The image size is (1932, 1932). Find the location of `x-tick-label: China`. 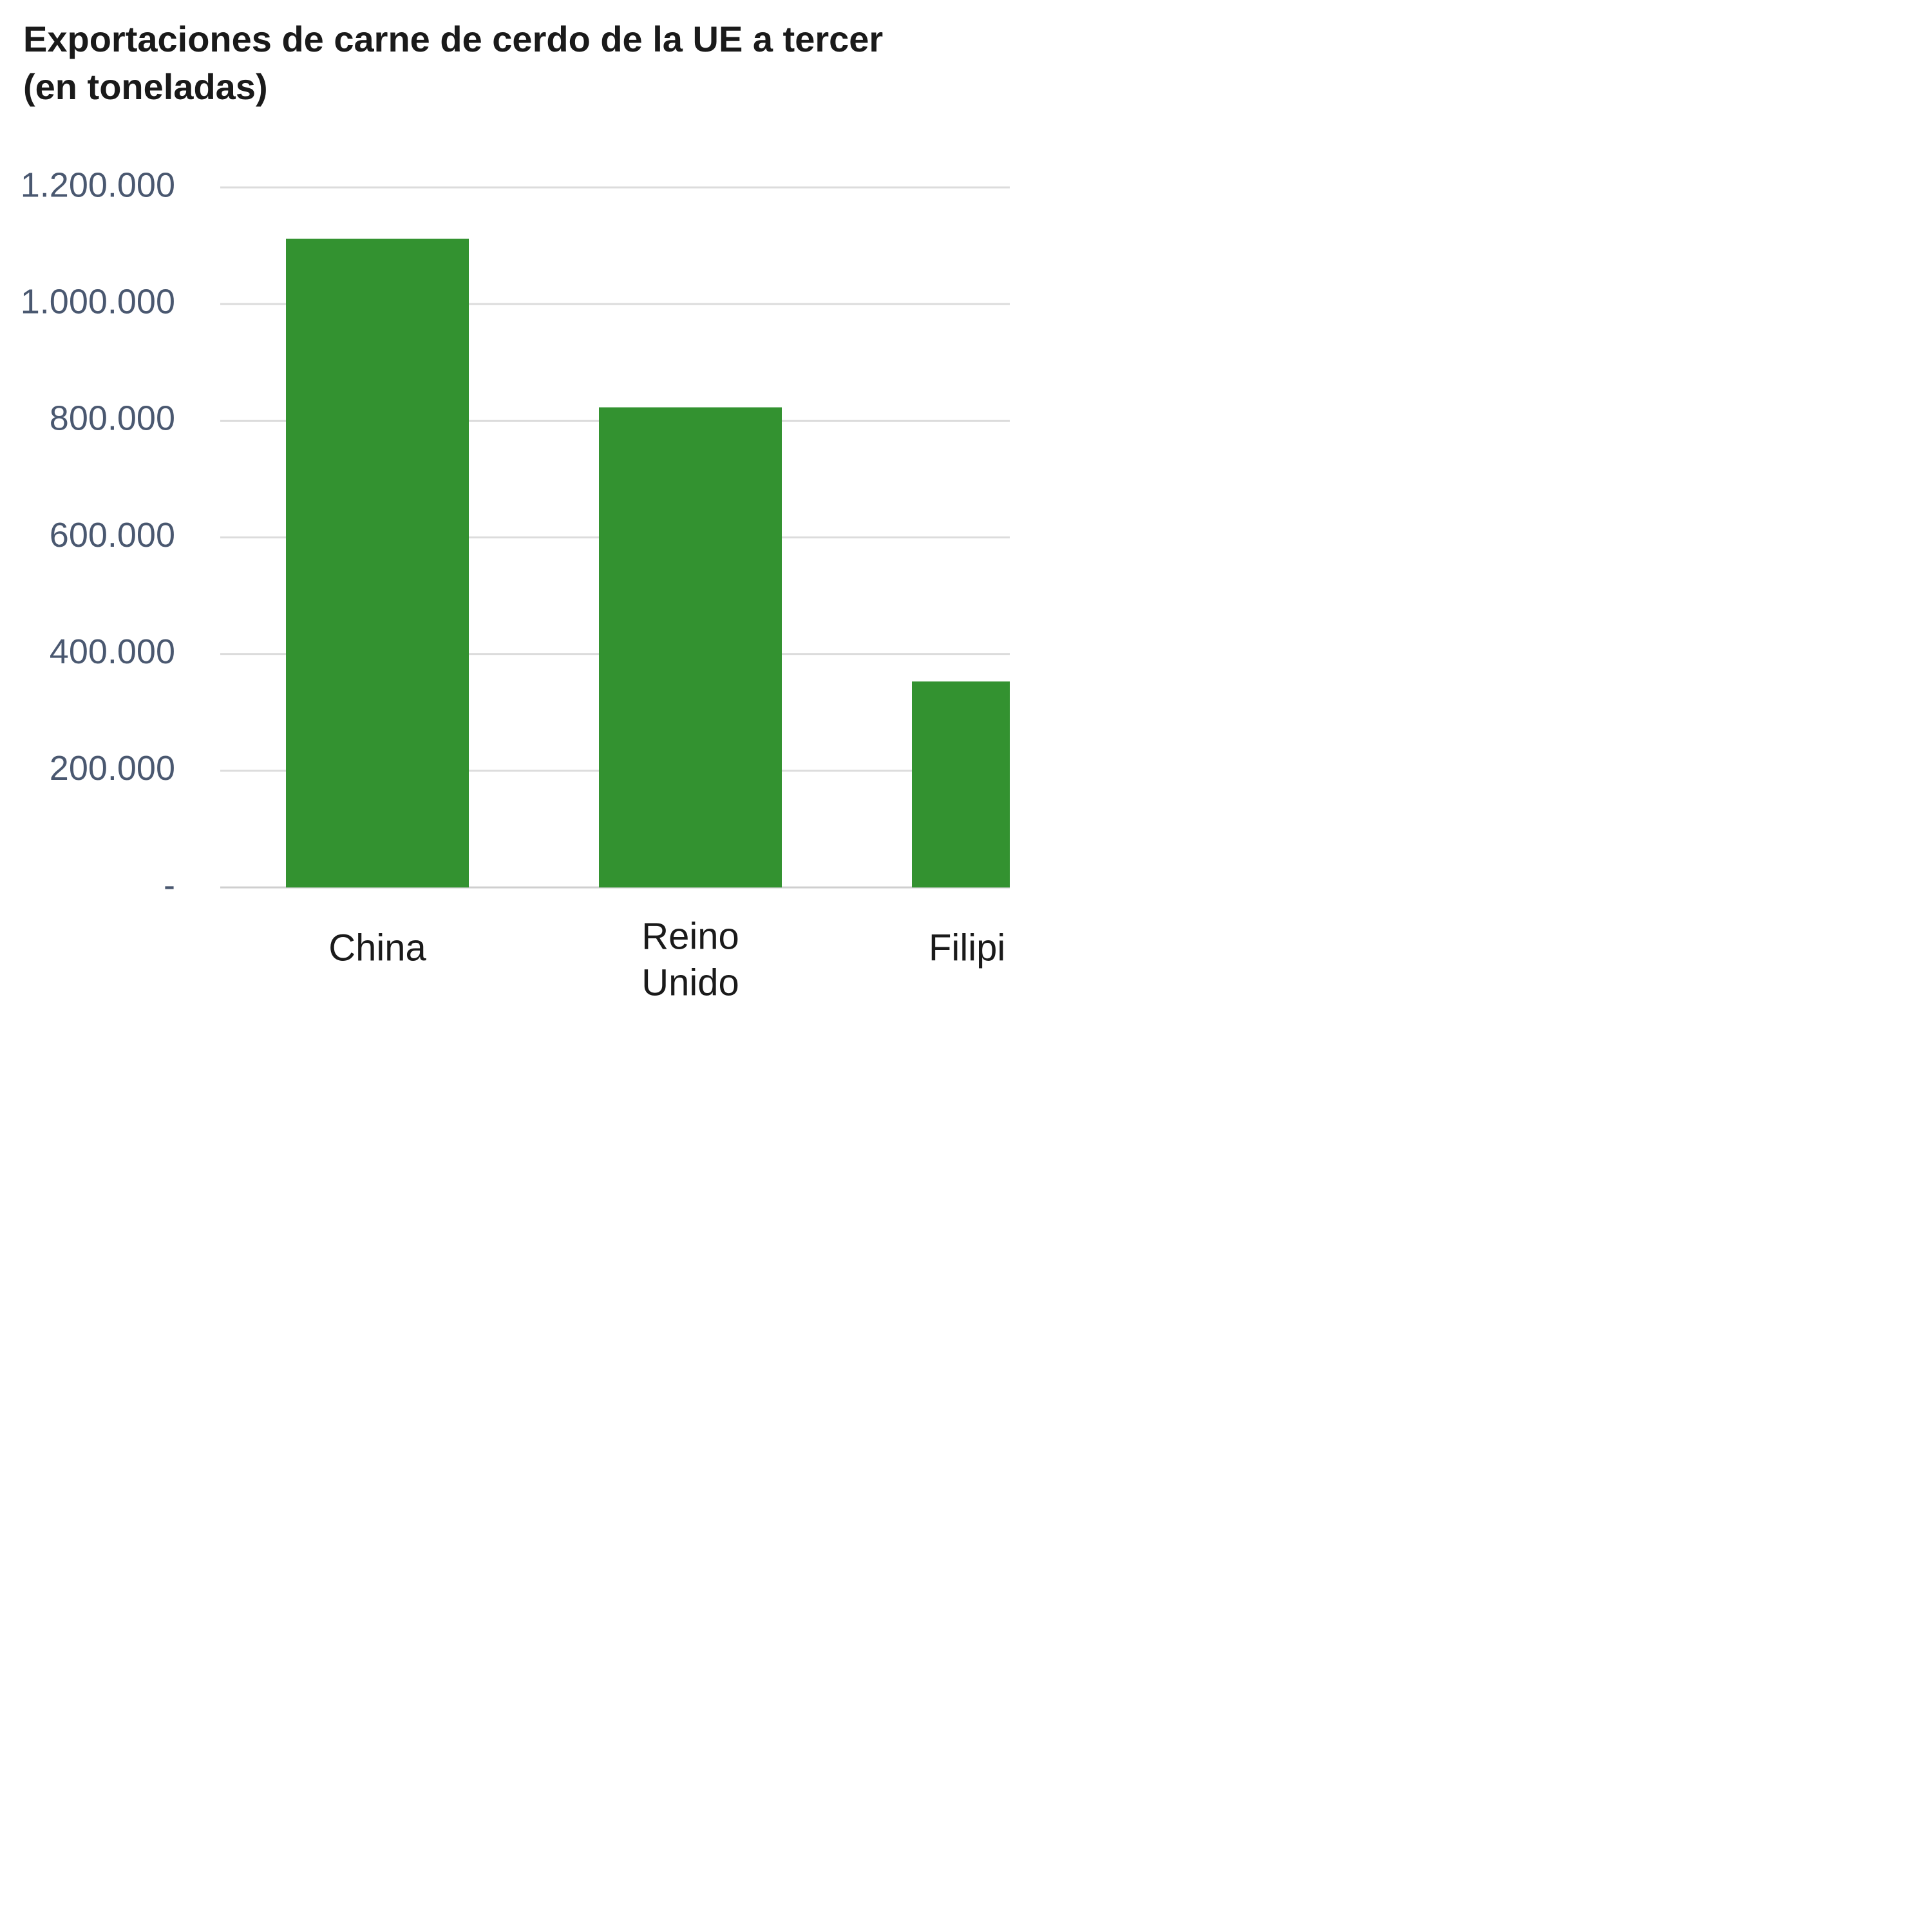

x-tick-label: China is located at coordinates (377, 948).